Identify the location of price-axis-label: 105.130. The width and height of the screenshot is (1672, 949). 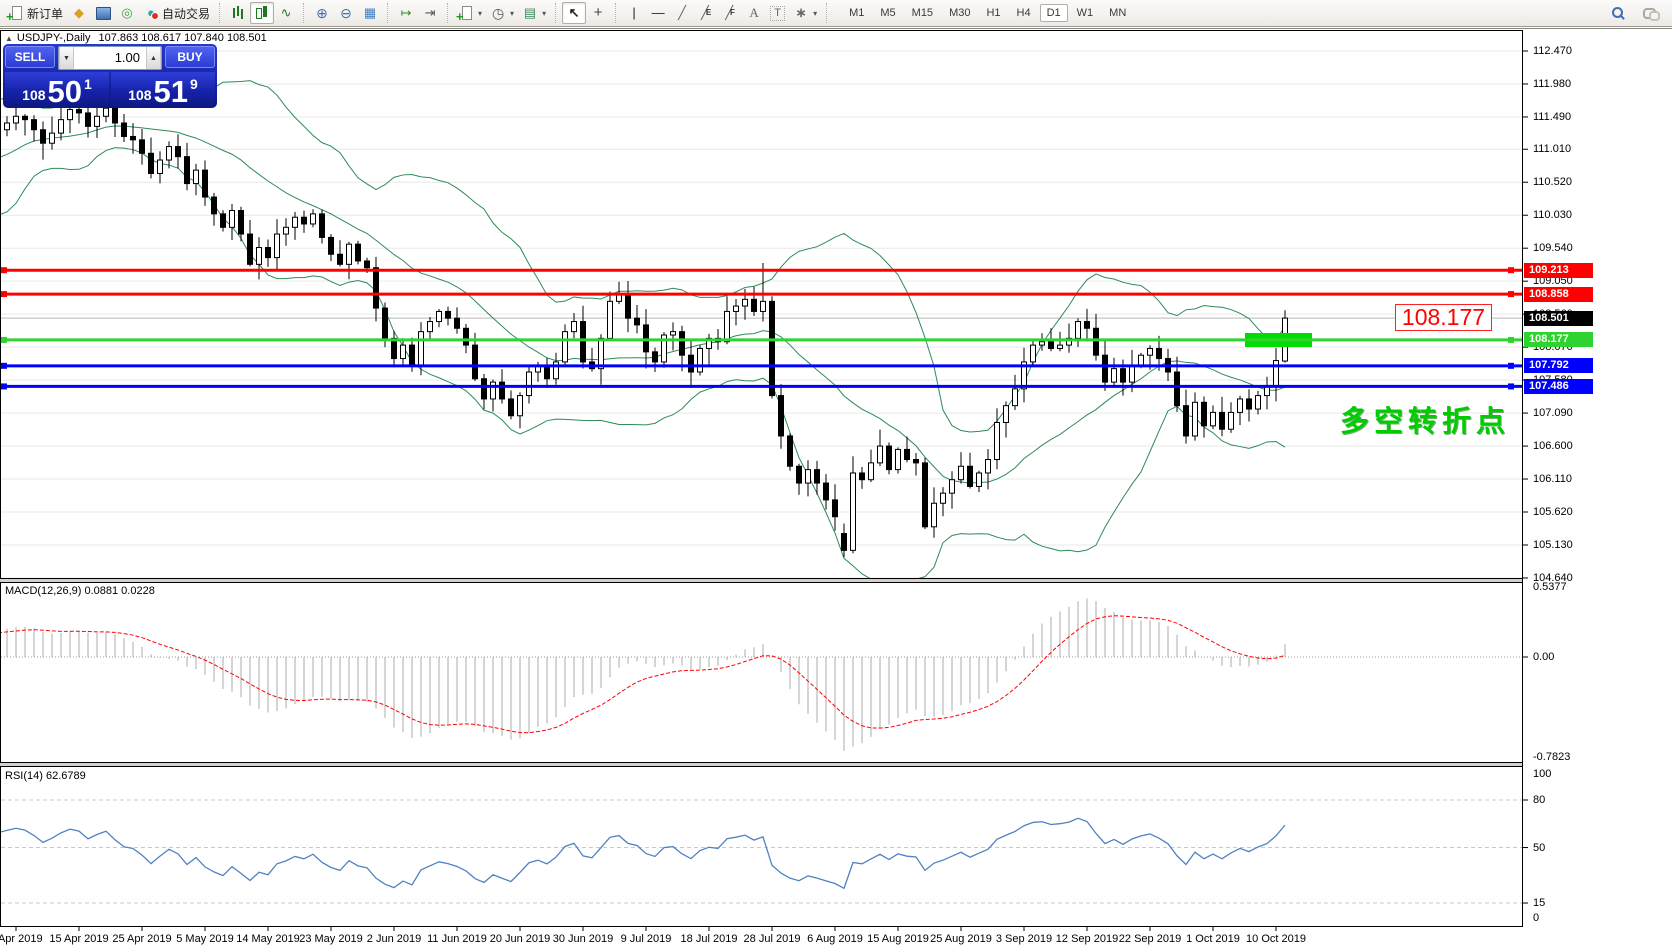
(1553, 544).